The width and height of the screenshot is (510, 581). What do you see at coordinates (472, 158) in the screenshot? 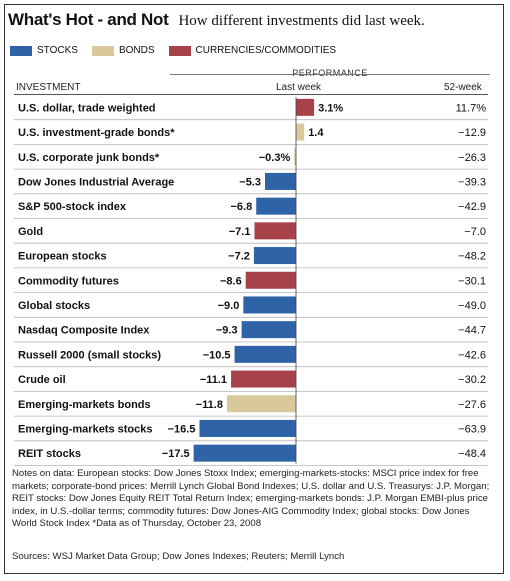
I see `week52-value: −26.3` at bounding box center [472, 158].